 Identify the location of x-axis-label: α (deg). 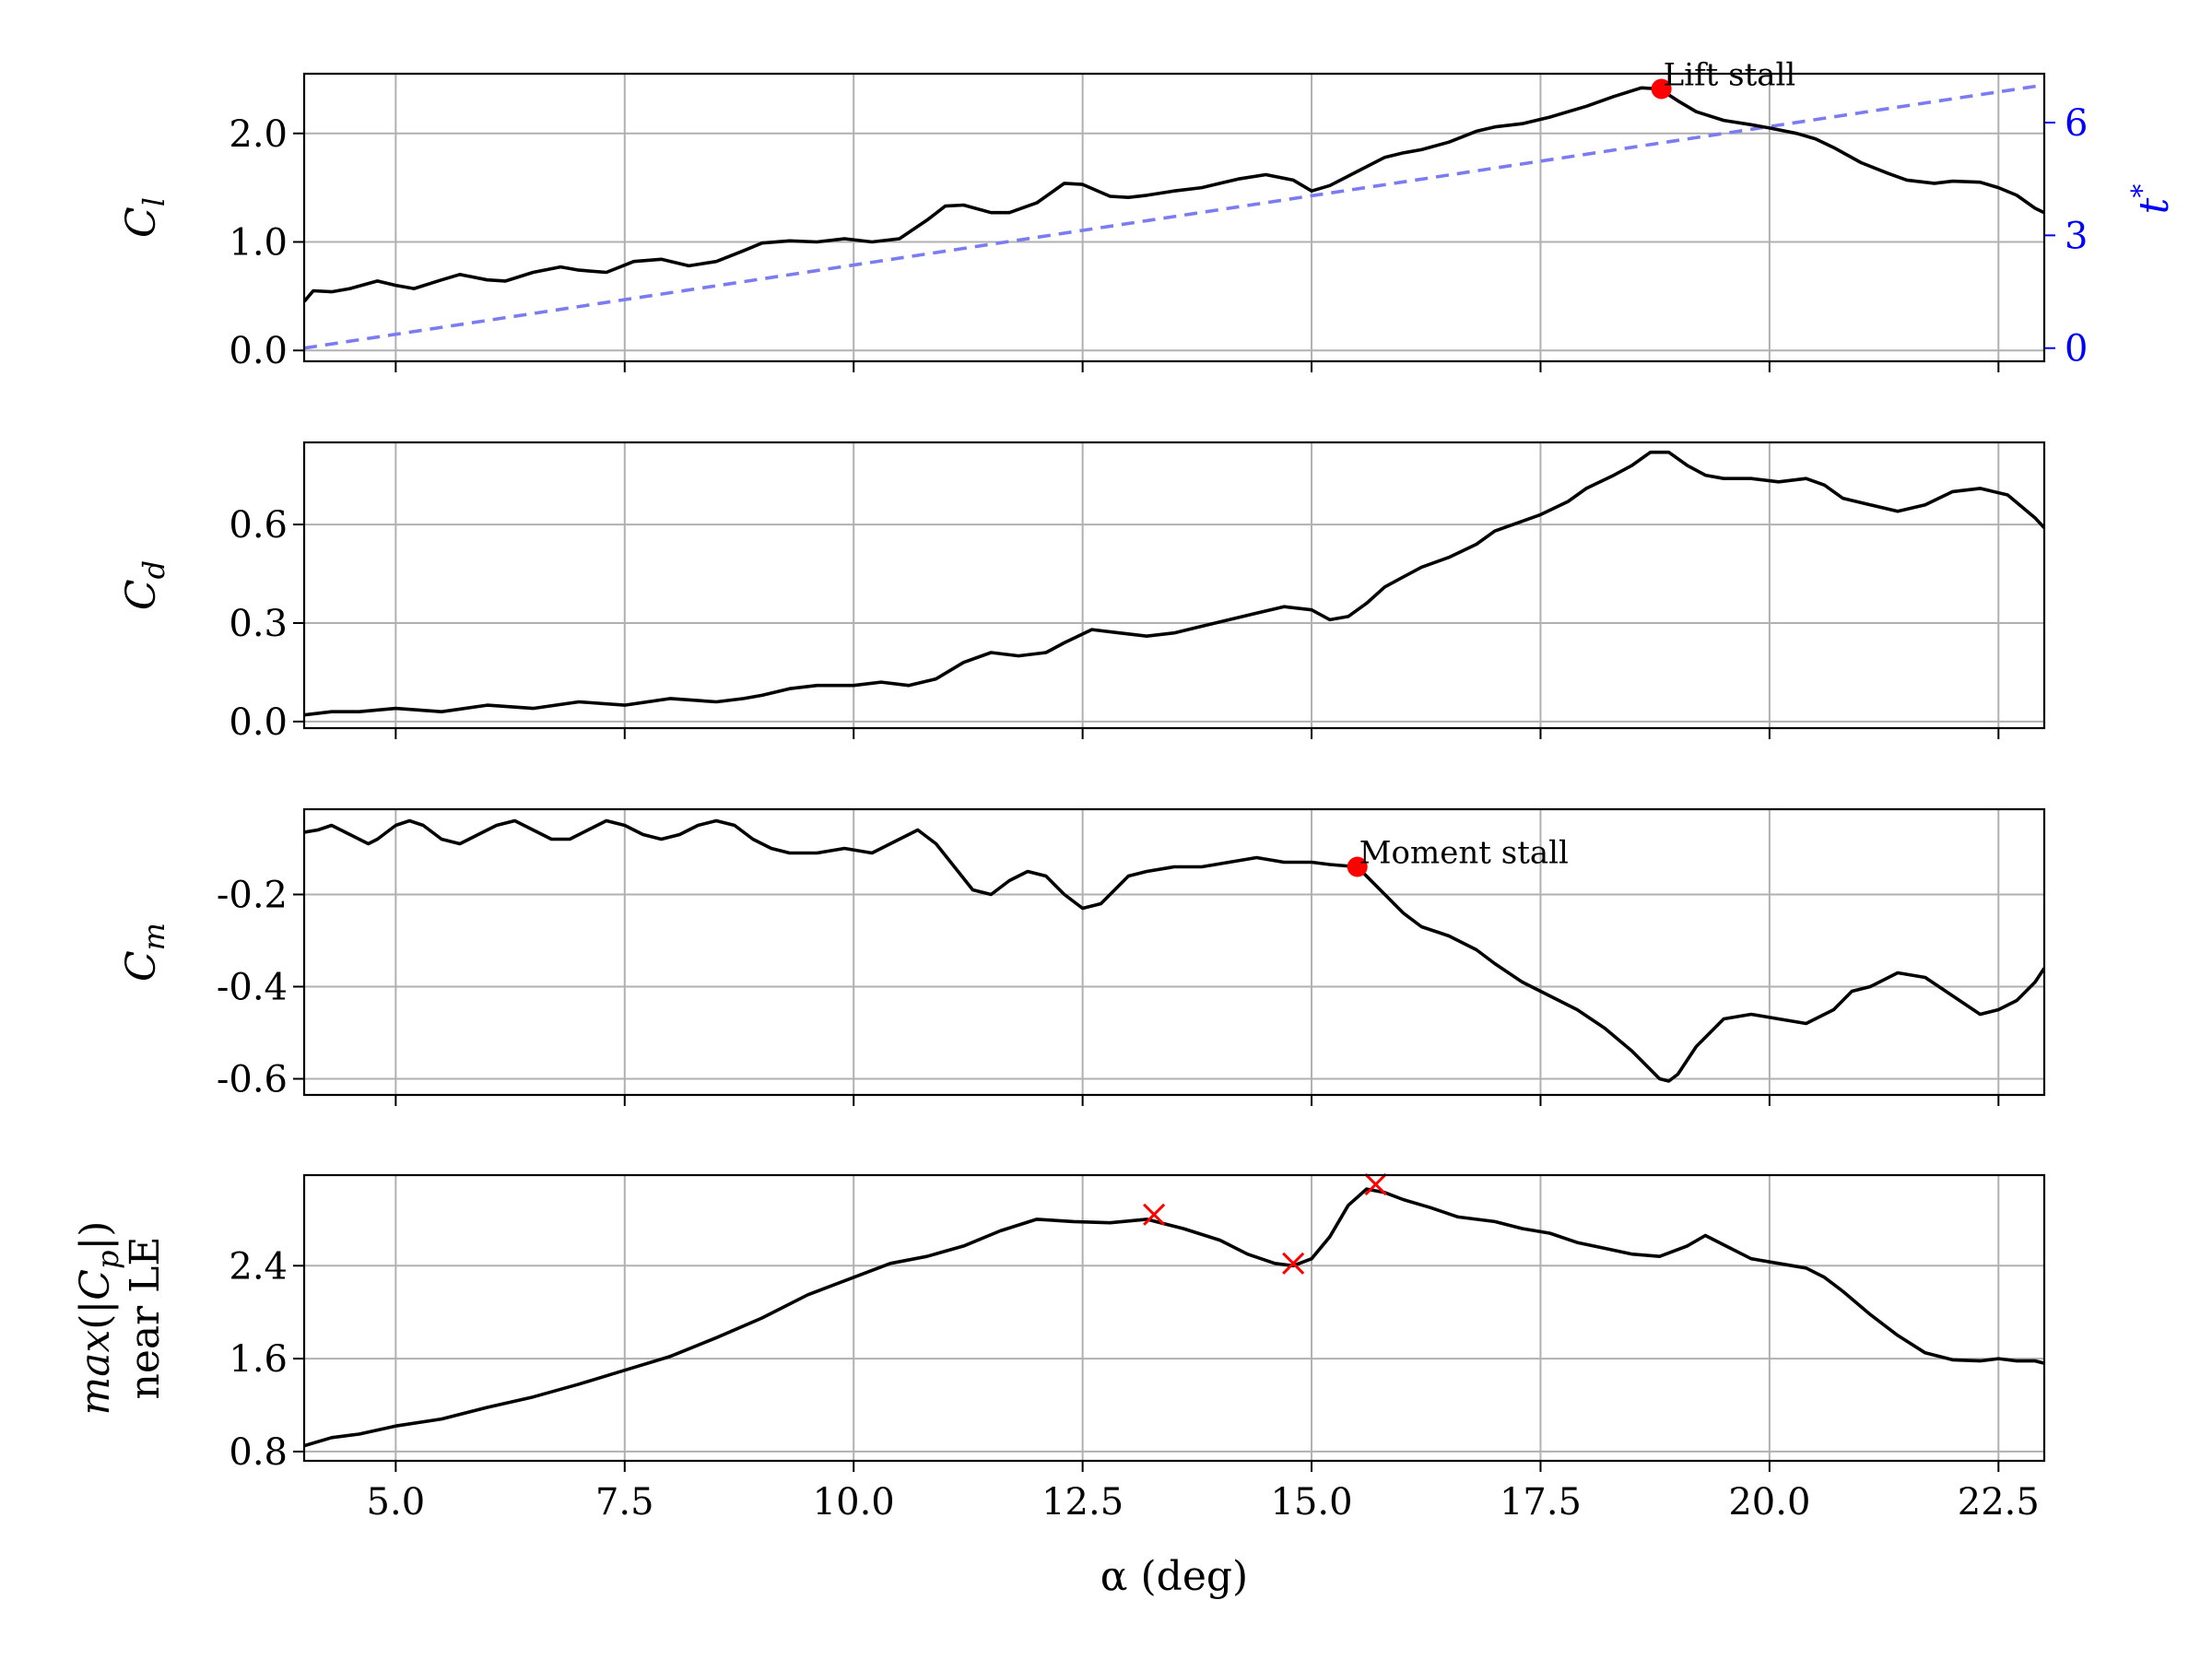
(1174, 1576).